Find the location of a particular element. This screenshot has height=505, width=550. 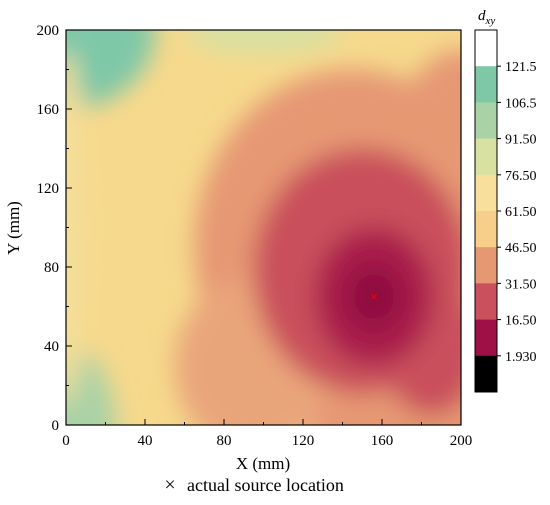

y-tick-label: 80 is located at coordinates (51, 268).